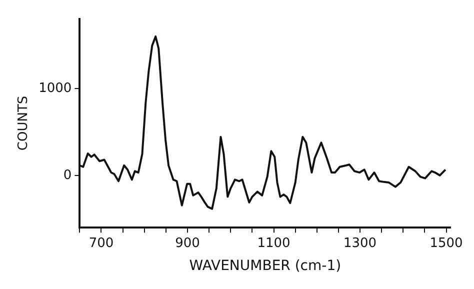 The width and height of the screenshot is (474, 289). I want to click on x-tick-label: 1500, so click(446, 243).